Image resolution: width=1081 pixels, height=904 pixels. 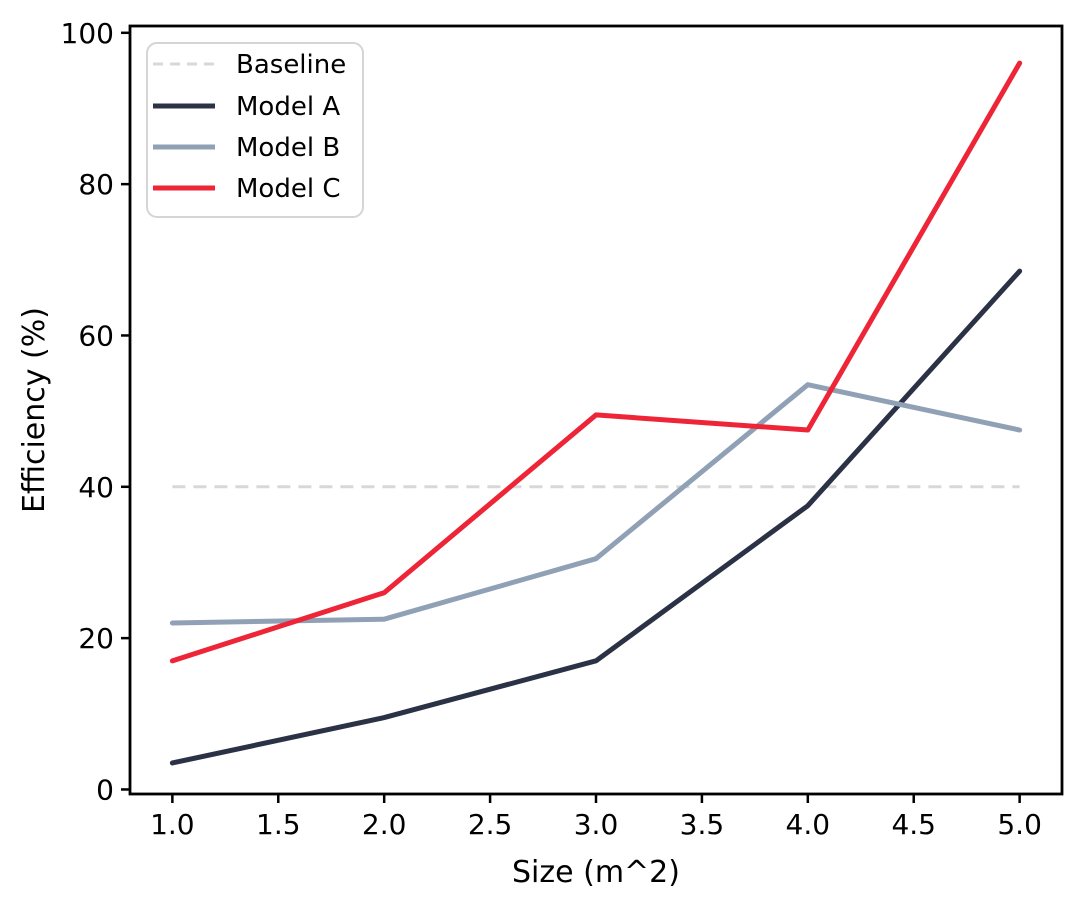 What do you see at coordinates (384, 824) in the screenshot?
I see `x-tick-label: 2.0` at bounding box center [384, 824].